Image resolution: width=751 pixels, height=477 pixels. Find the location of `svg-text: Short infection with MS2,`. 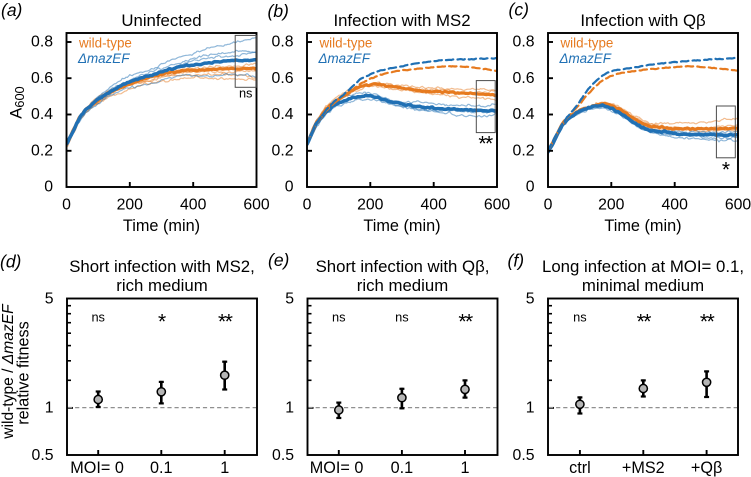

svg-text: Short infection with MS2, is located at coordinates (162, 266).